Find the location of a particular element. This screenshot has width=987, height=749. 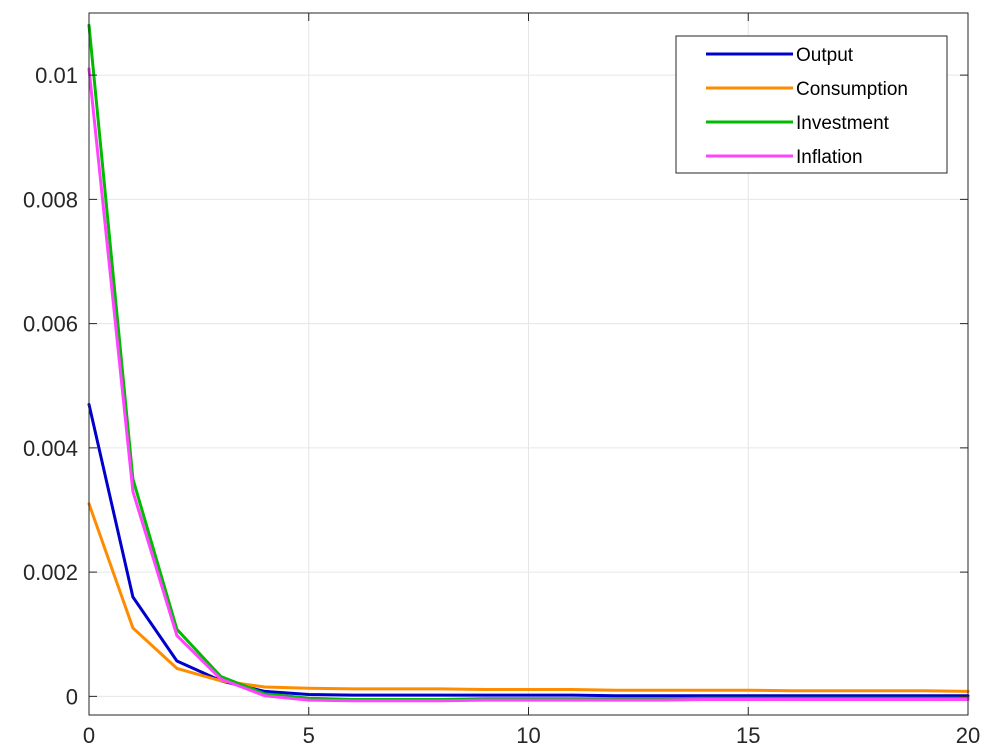

legend-box is located at coordinates (811, 104).